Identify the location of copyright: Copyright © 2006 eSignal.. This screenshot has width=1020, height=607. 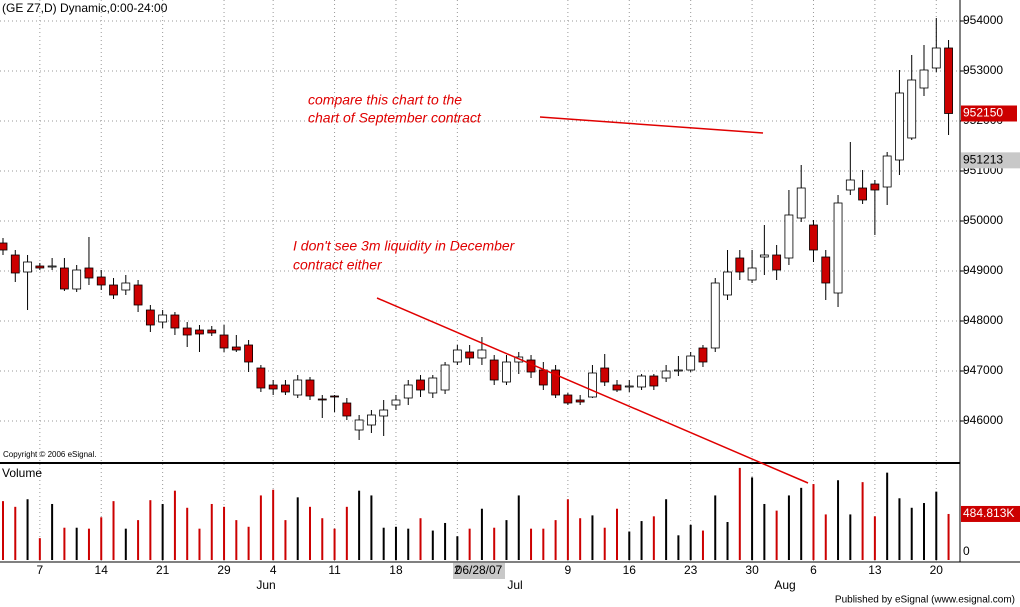
(50, 454).